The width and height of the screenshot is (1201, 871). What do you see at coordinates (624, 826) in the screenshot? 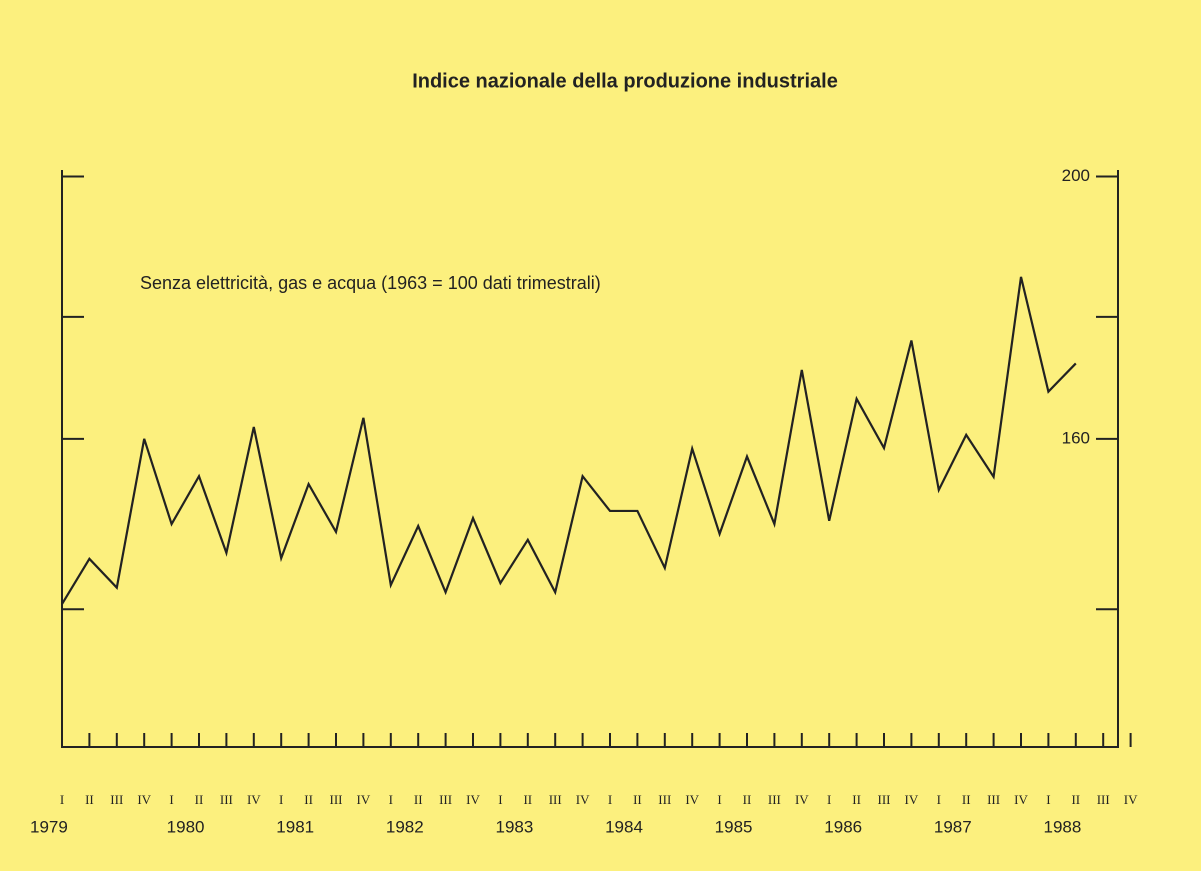
I see `year-label: 1984` at bounding box center [624, 826].